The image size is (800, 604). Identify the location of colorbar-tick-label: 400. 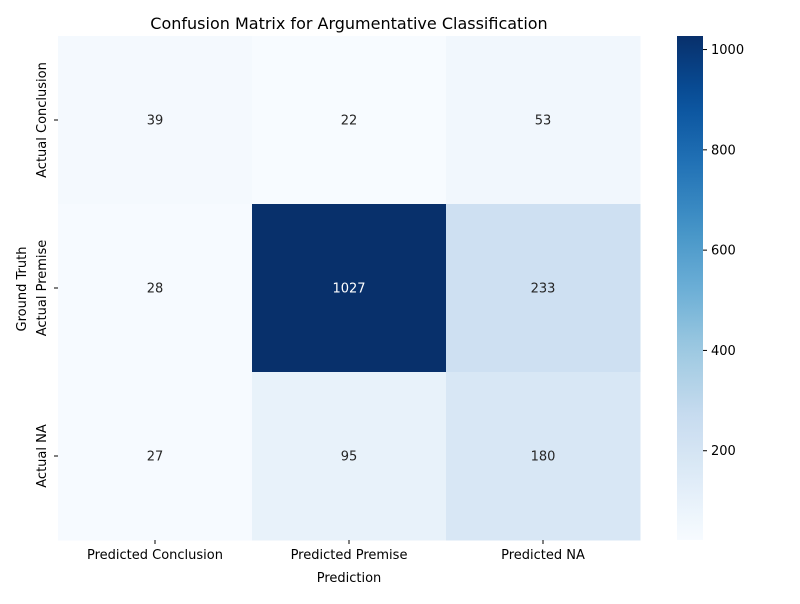
(723, 351).